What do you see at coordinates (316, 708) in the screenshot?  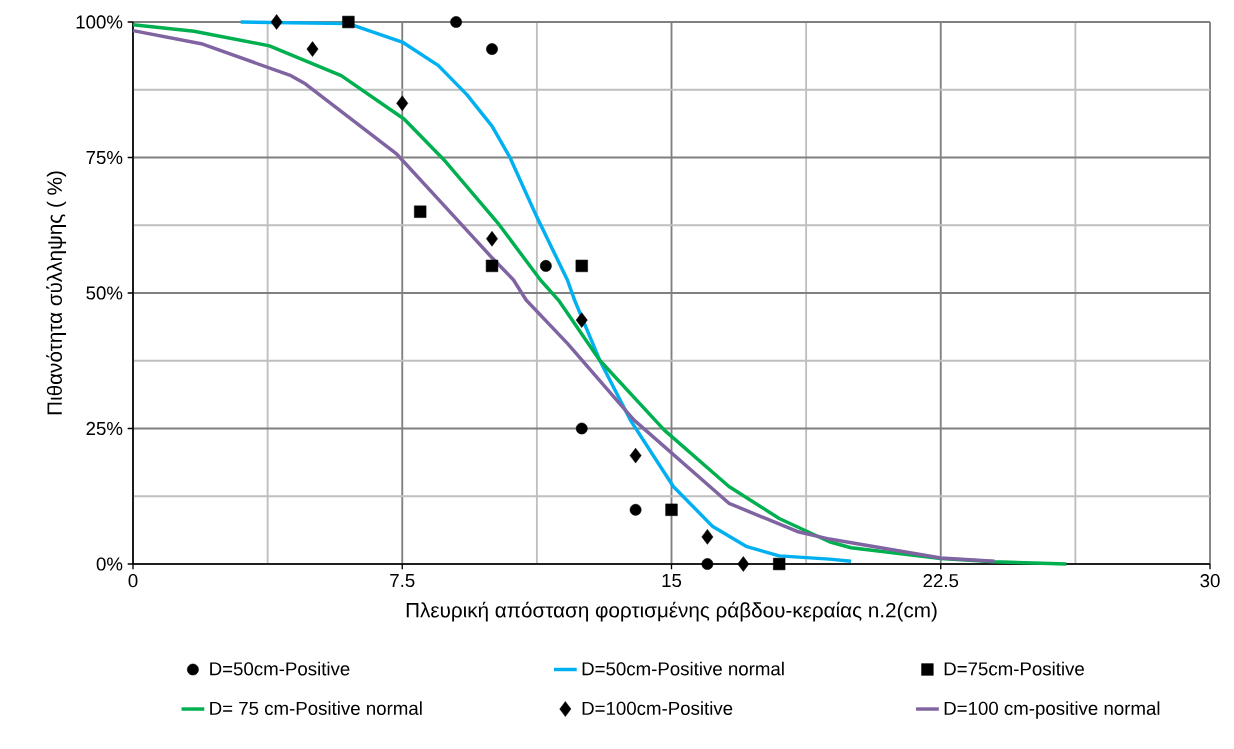 I see `legend-label: D= 75 cm-Positive normal` at bounding box center [316, 708].